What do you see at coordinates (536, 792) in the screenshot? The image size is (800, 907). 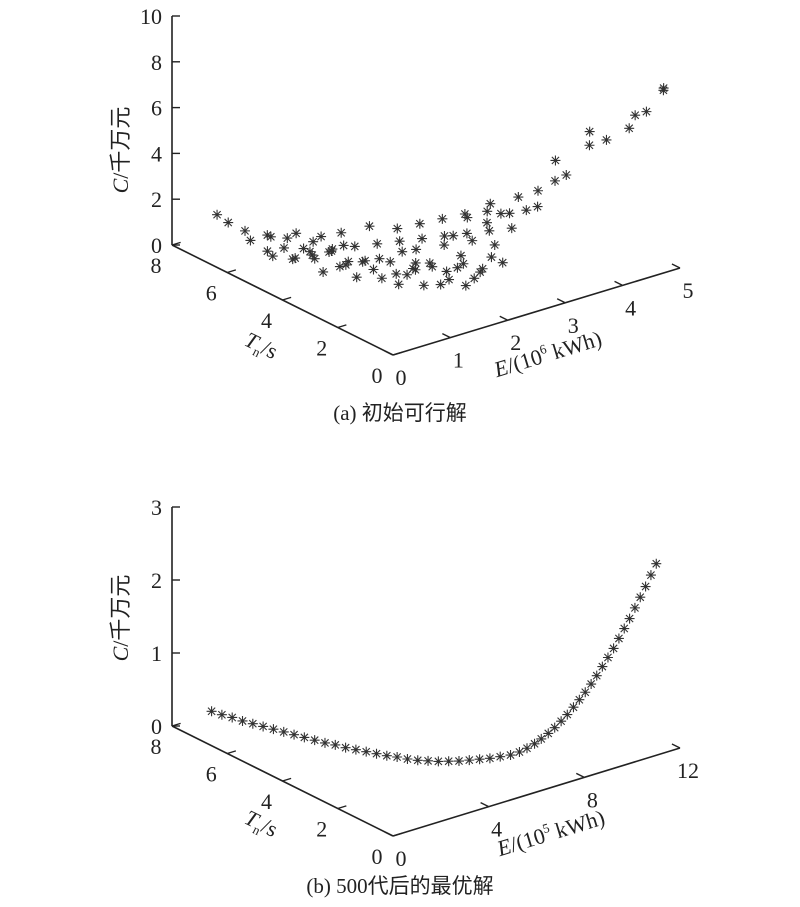 I see `panel-b-e-axis` at bounding box center [536, 792].